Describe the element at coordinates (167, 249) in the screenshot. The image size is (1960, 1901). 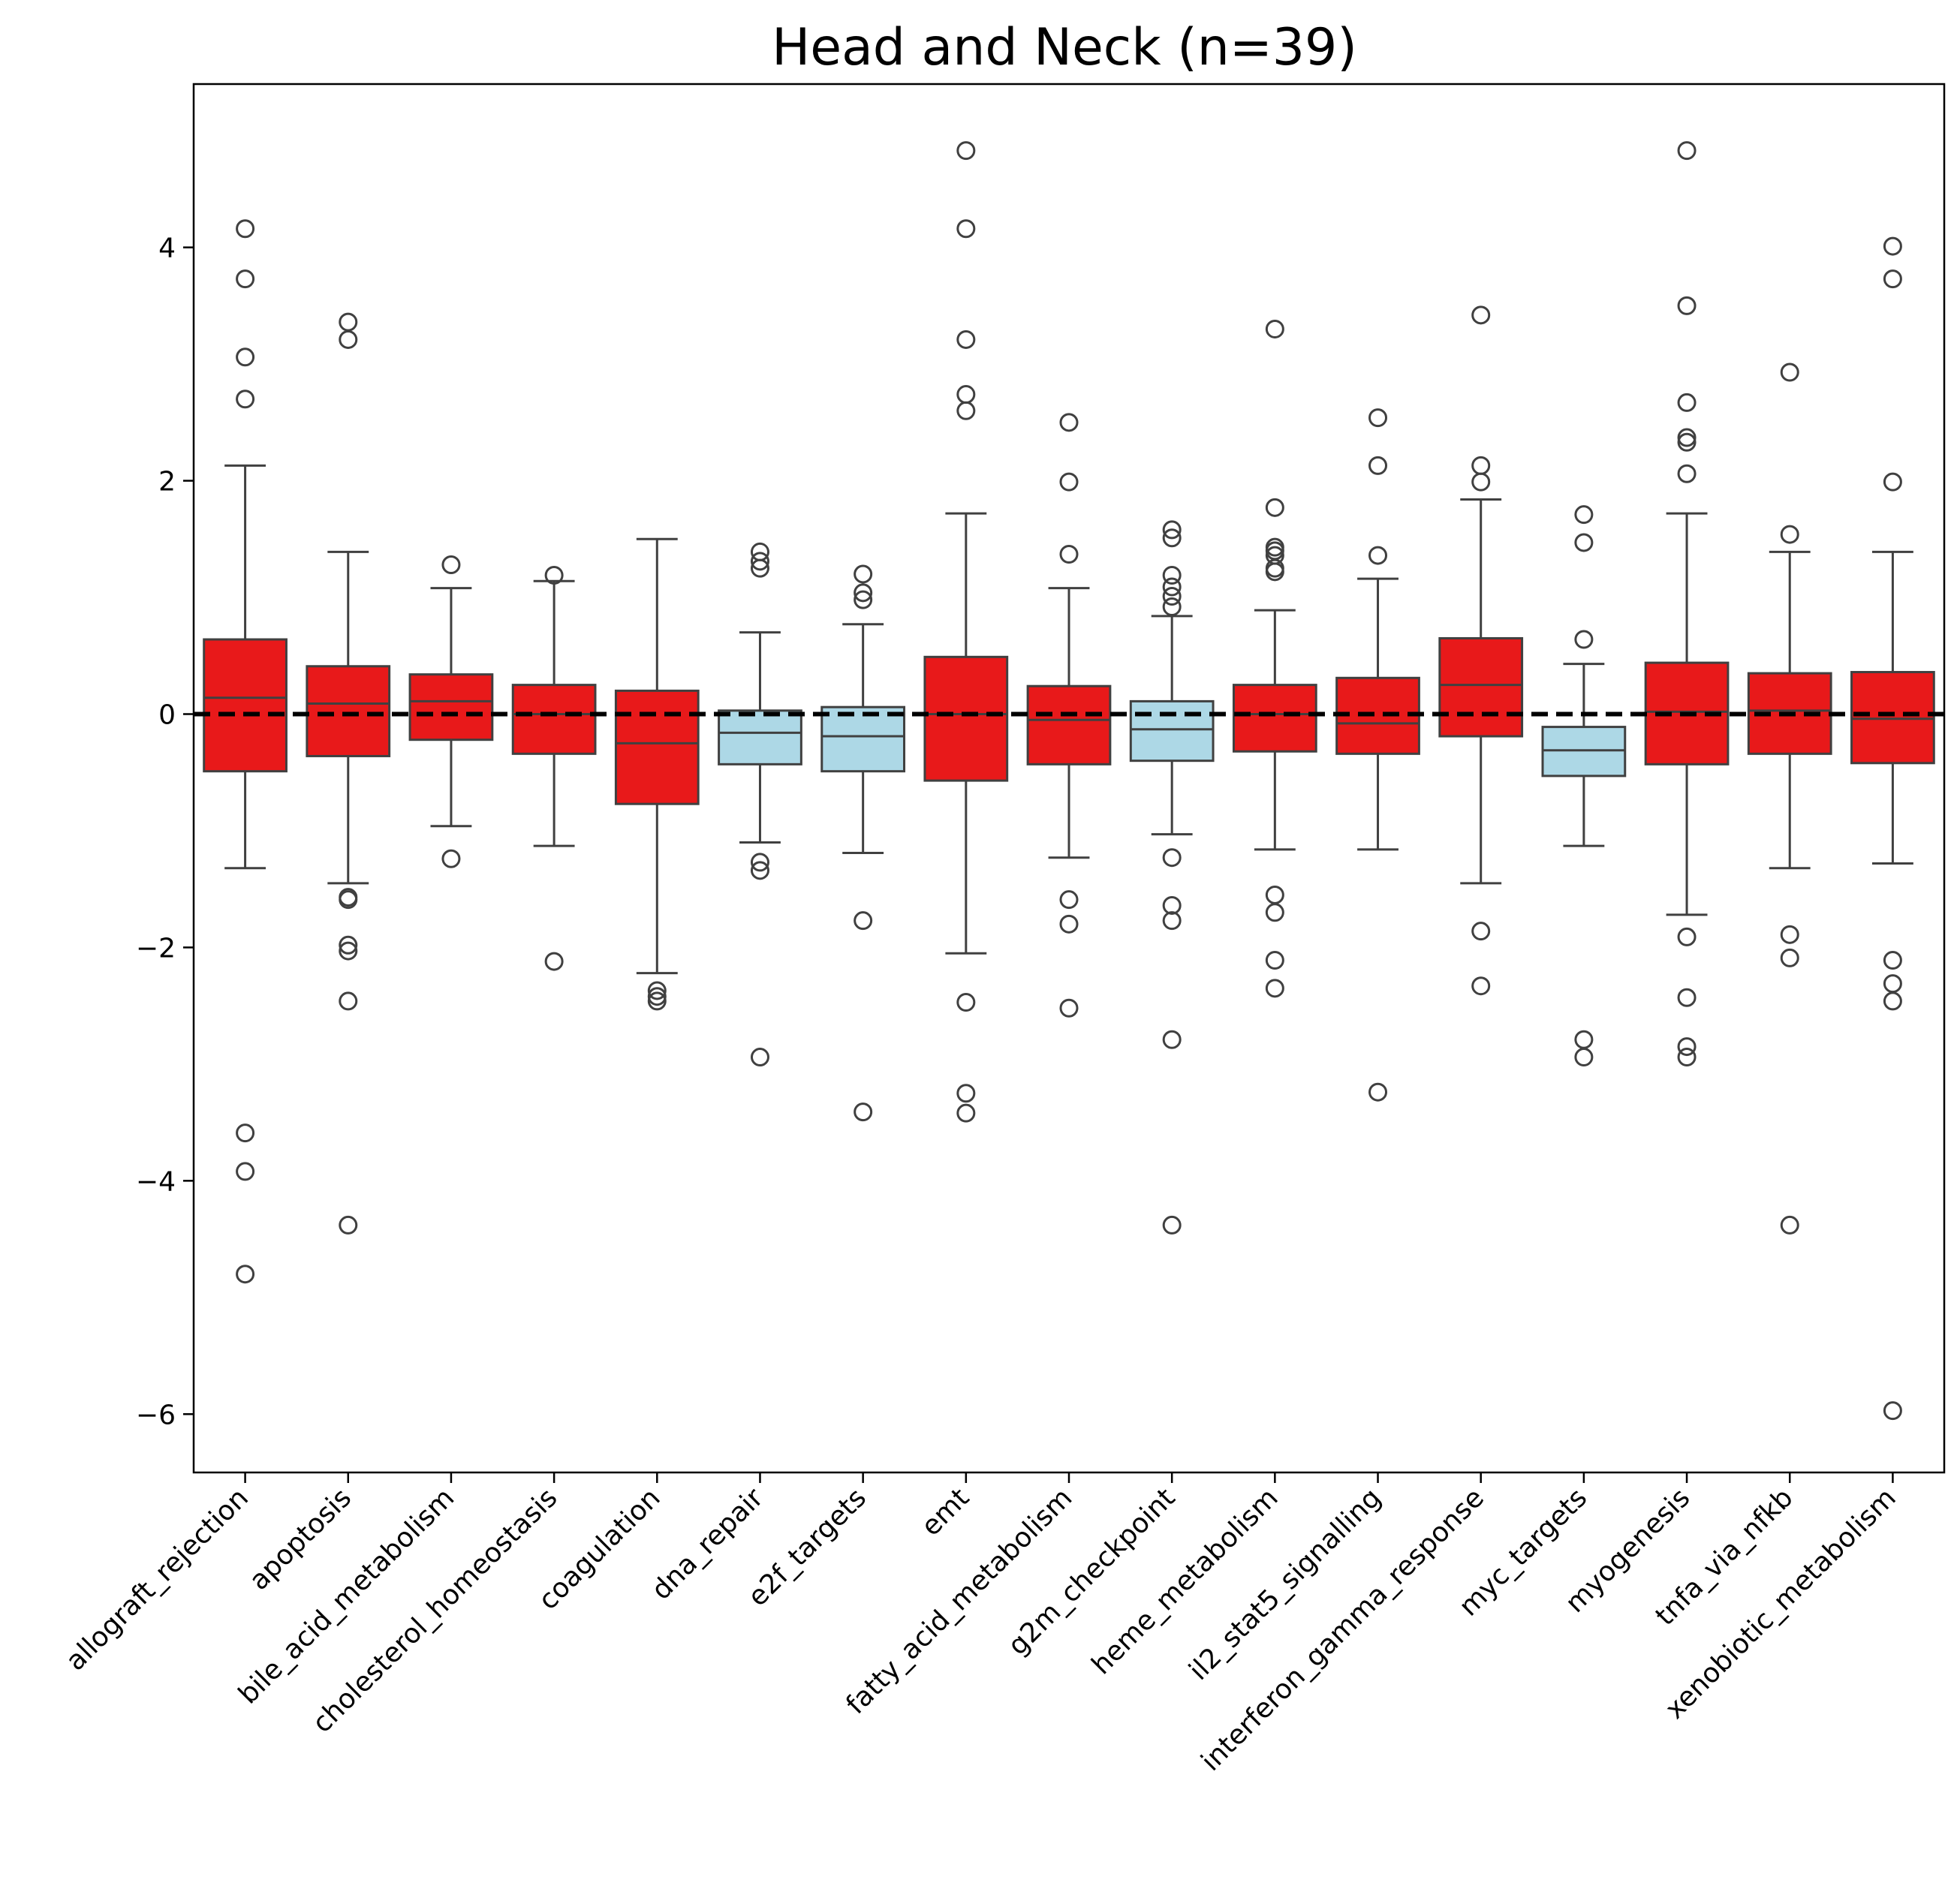
I see `y-tick-label: 4` at that location.